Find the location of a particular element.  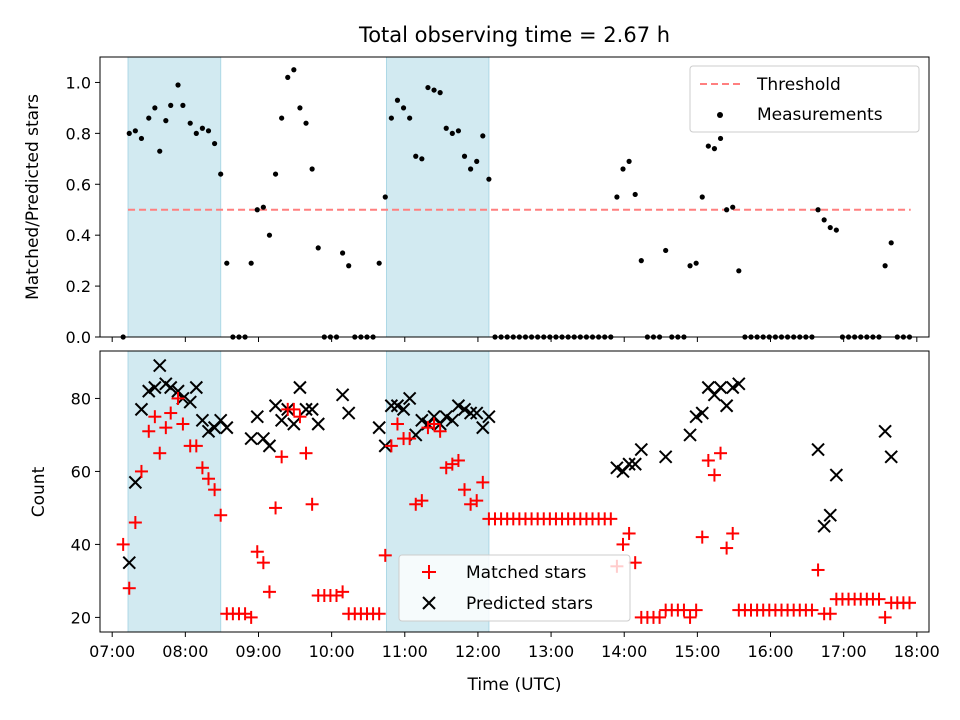

x-tick-label: 12:00 is located at coordinates (478, 651).